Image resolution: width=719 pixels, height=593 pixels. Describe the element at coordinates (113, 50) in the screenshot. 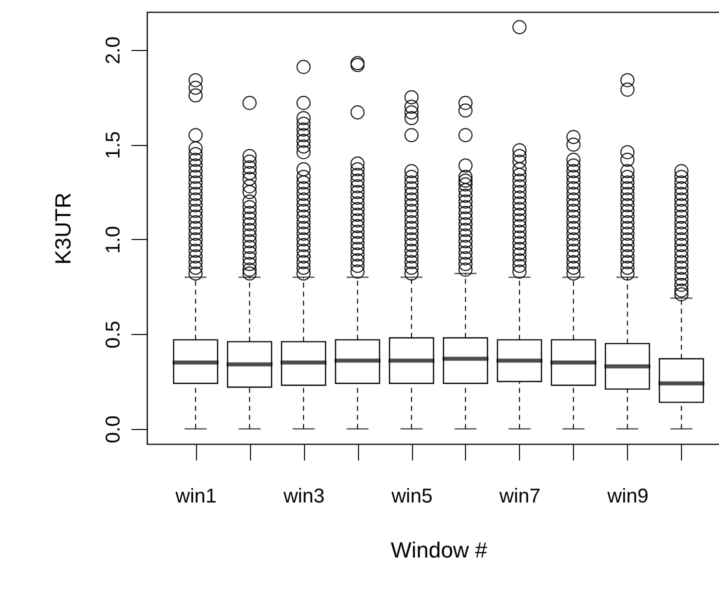

I see `y-tick-label: 2.0` at that location.